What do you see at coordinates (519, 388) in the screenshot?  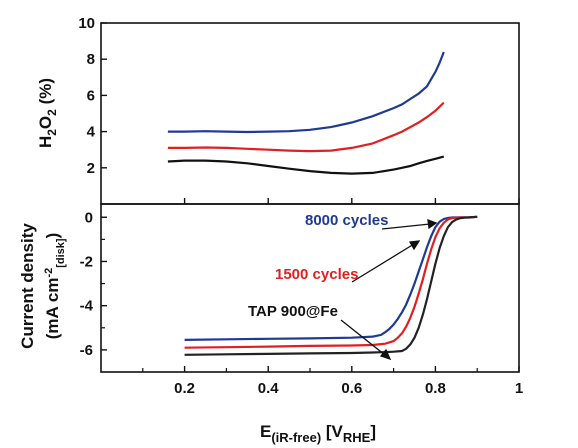 I see `x-tick-label: 1` at bounding box center [519, 388].